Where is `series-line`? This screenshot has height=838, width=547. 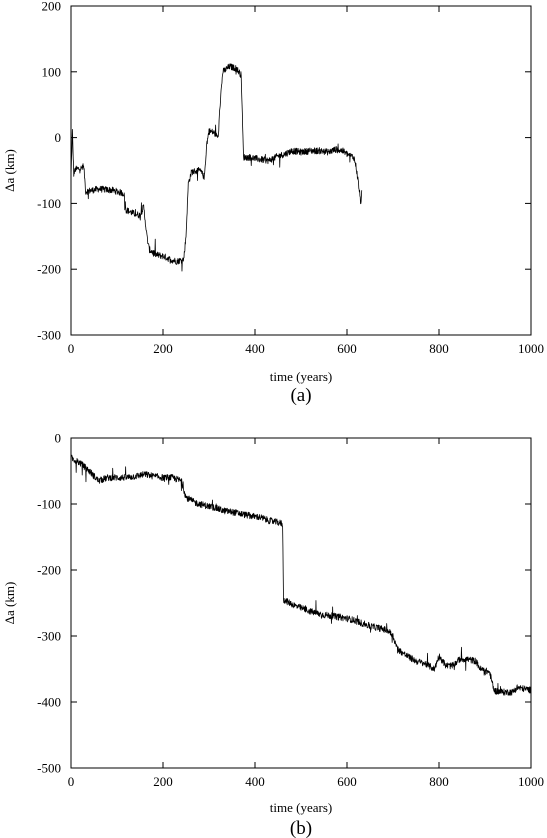
series-line is located at coordinates (216, 167).